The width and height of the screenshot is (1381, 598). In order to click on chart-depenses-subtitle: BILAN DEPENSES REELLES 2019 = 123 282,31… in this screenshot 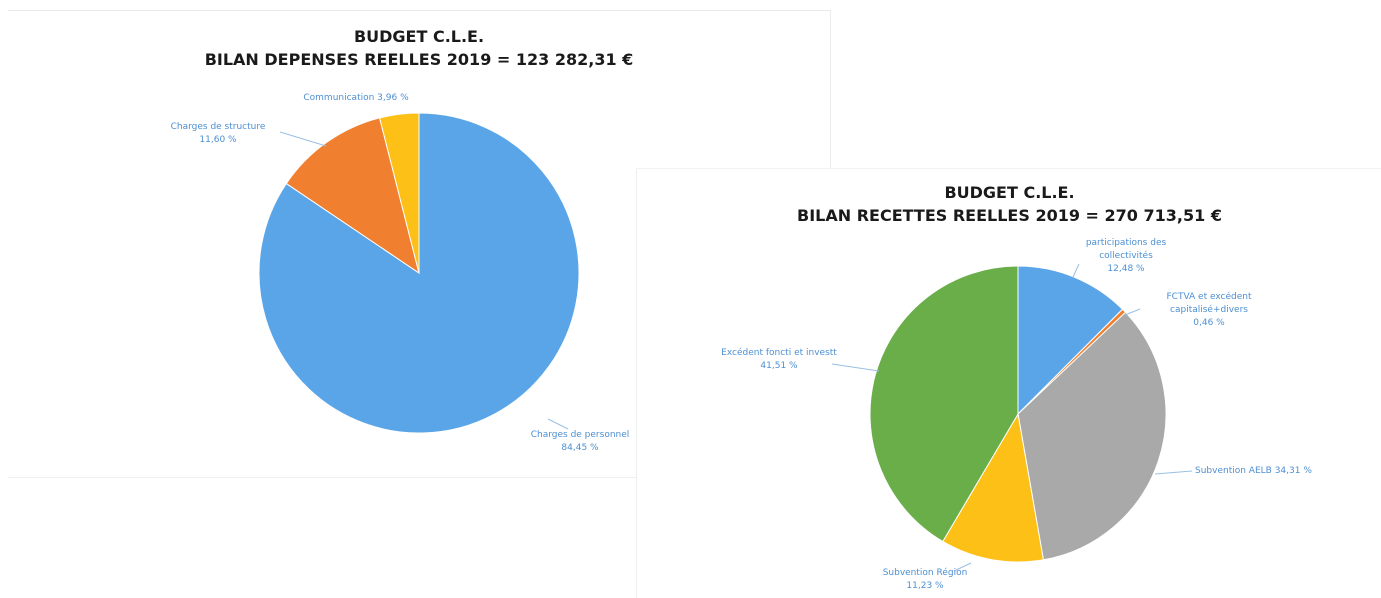, I will do `click(419, 59)`.